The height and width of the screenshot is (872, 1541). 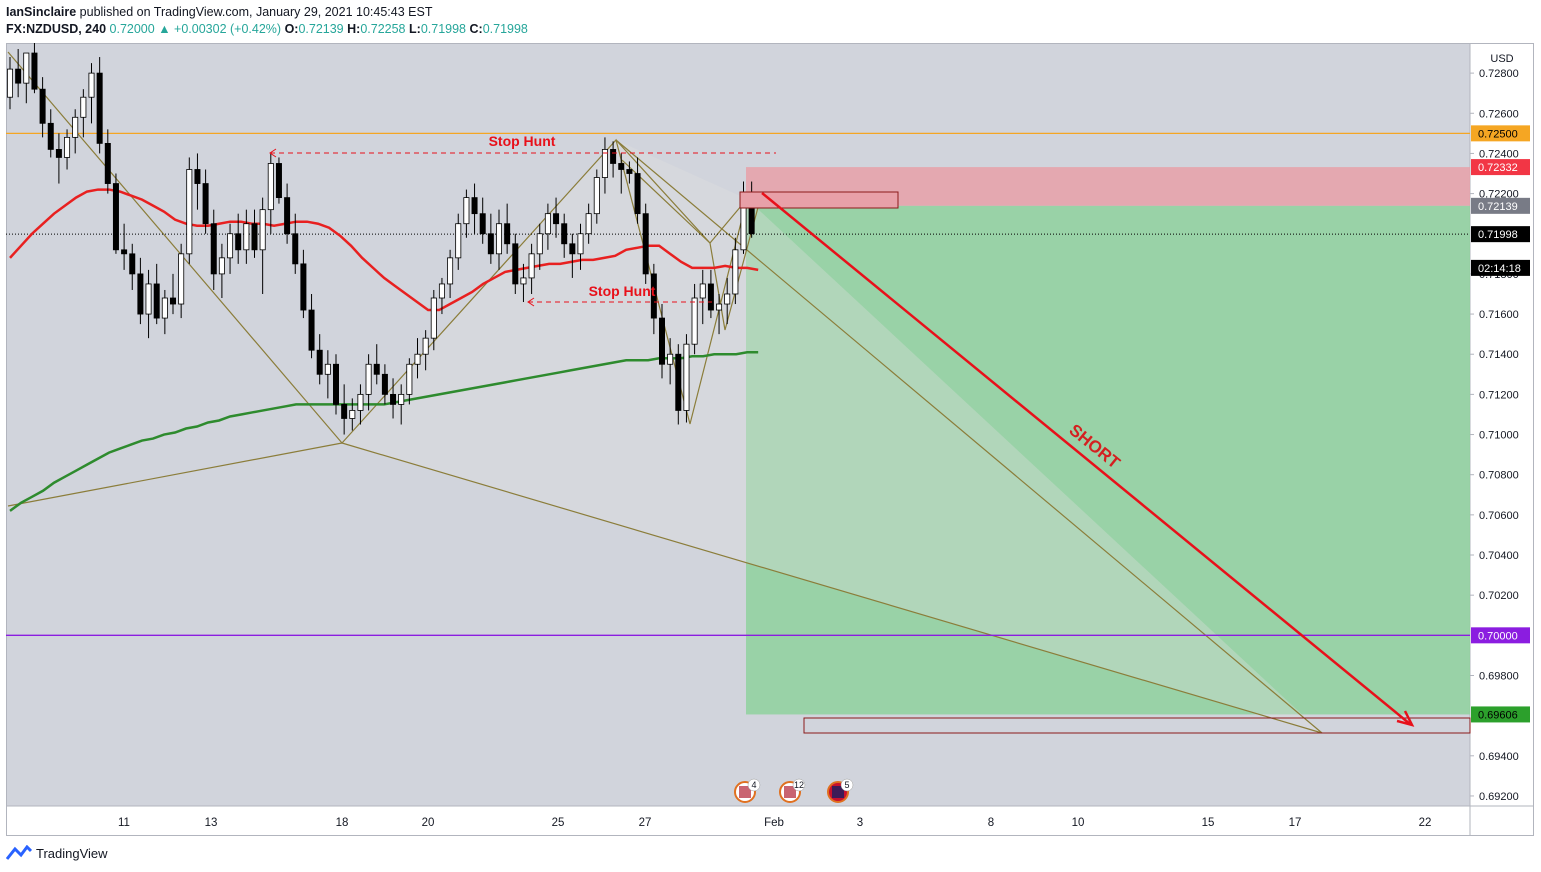 I want to click on x-tick-label: 13, so click(x=211, y=823).